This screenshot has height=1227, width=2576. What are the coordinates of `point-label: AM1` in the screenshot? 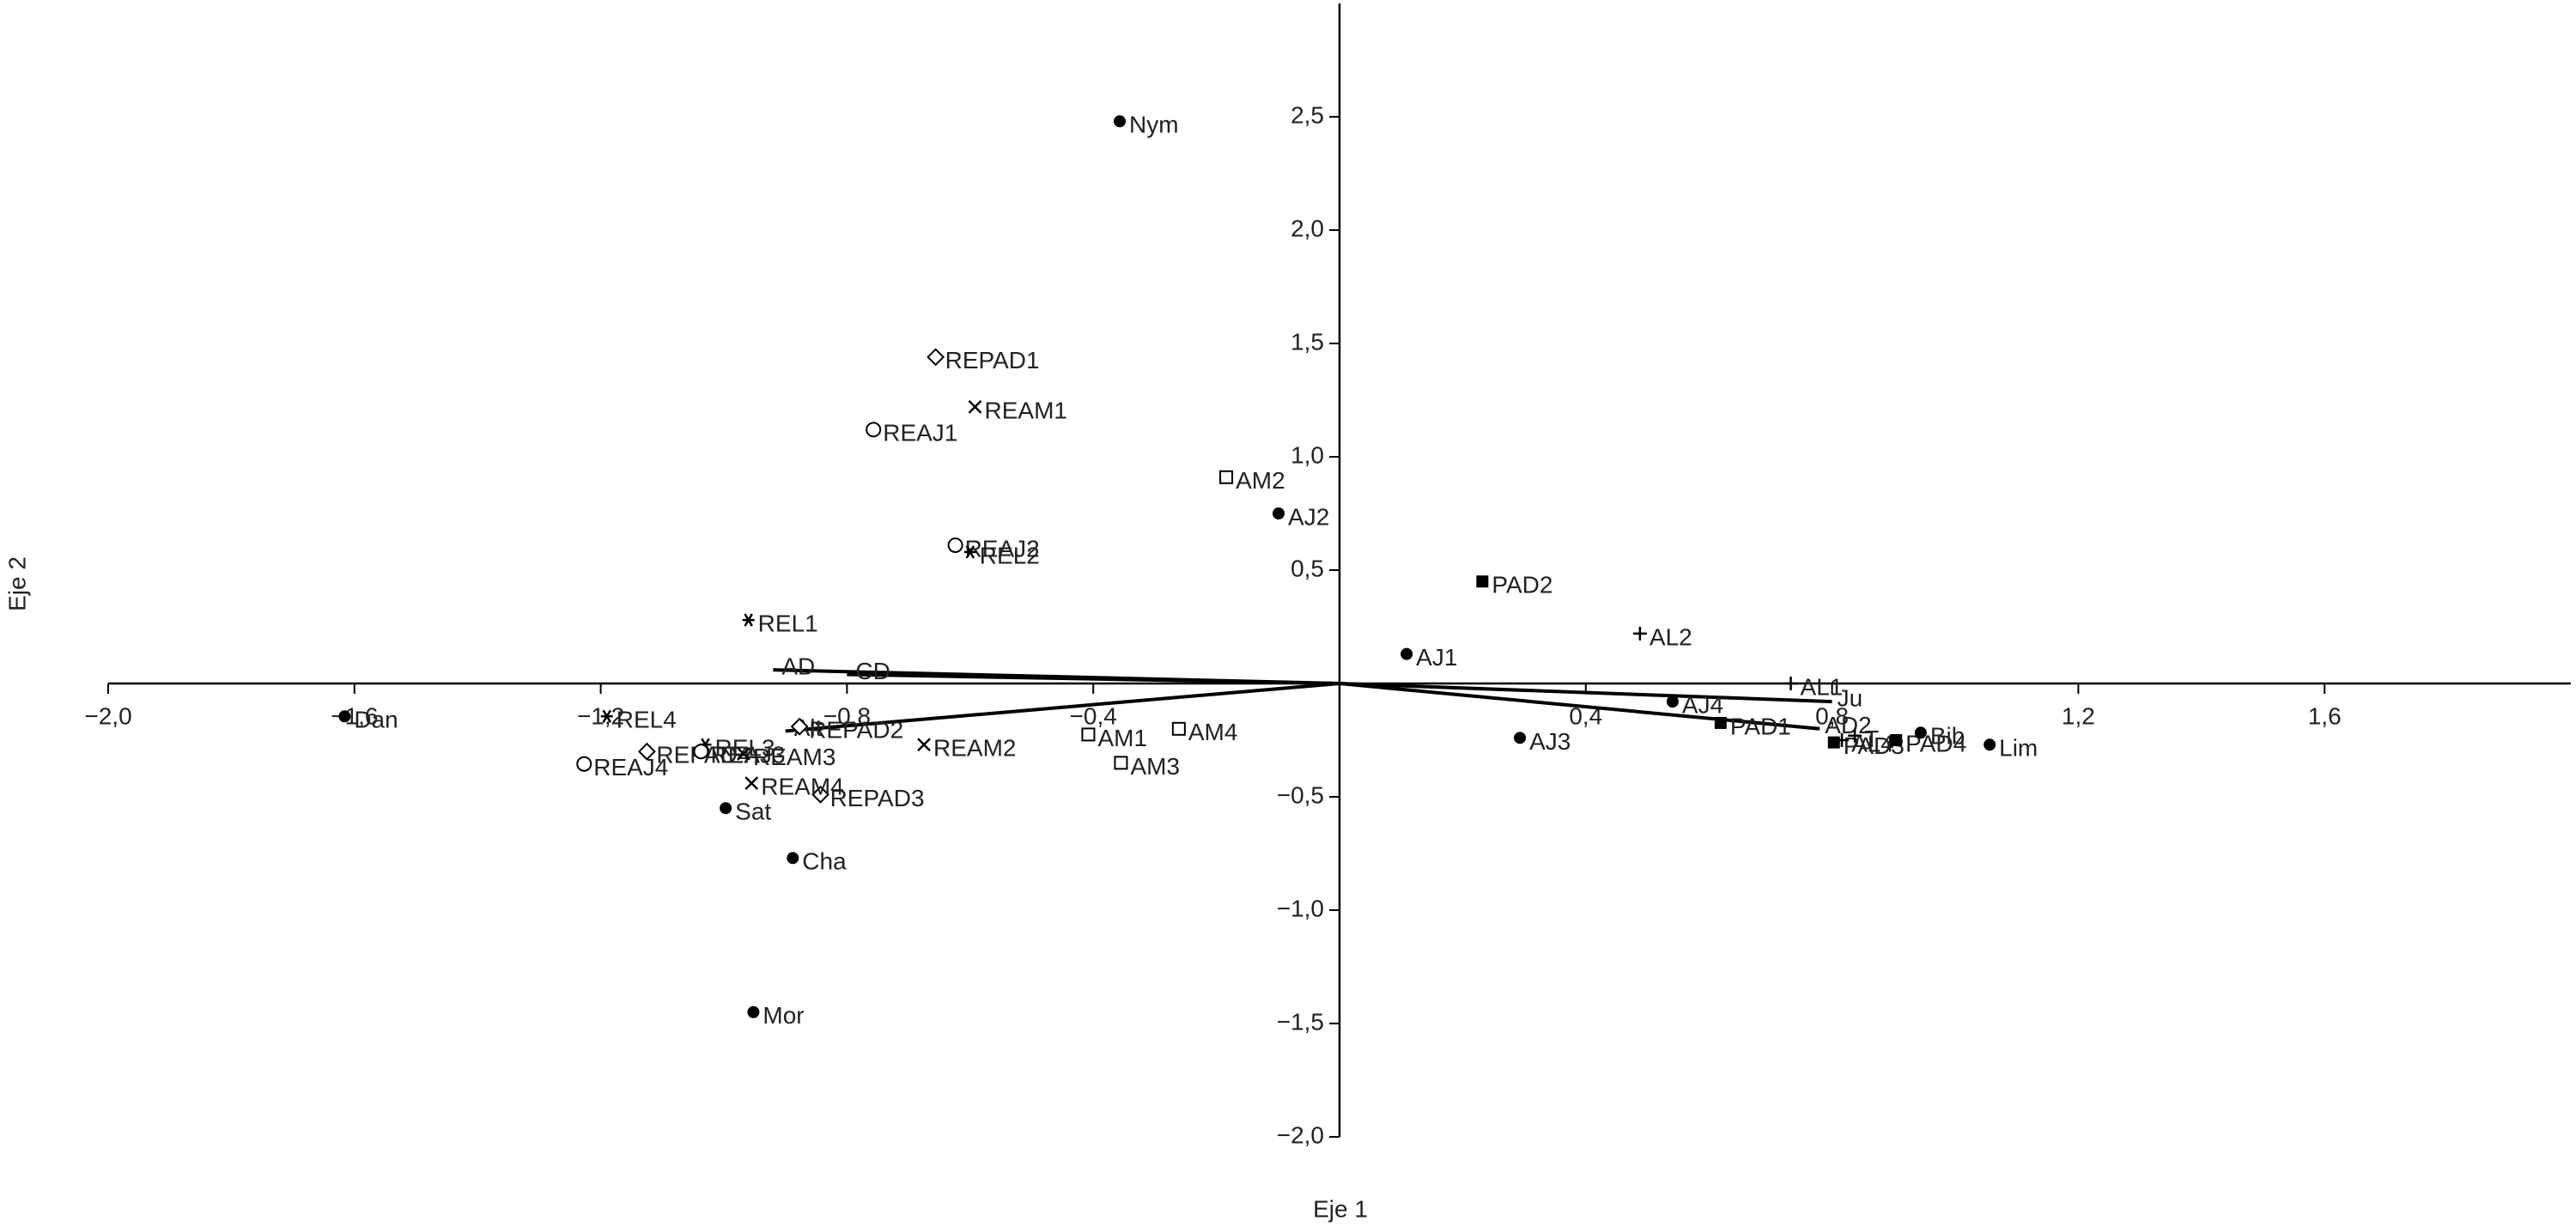 It's located at (1122, 738).